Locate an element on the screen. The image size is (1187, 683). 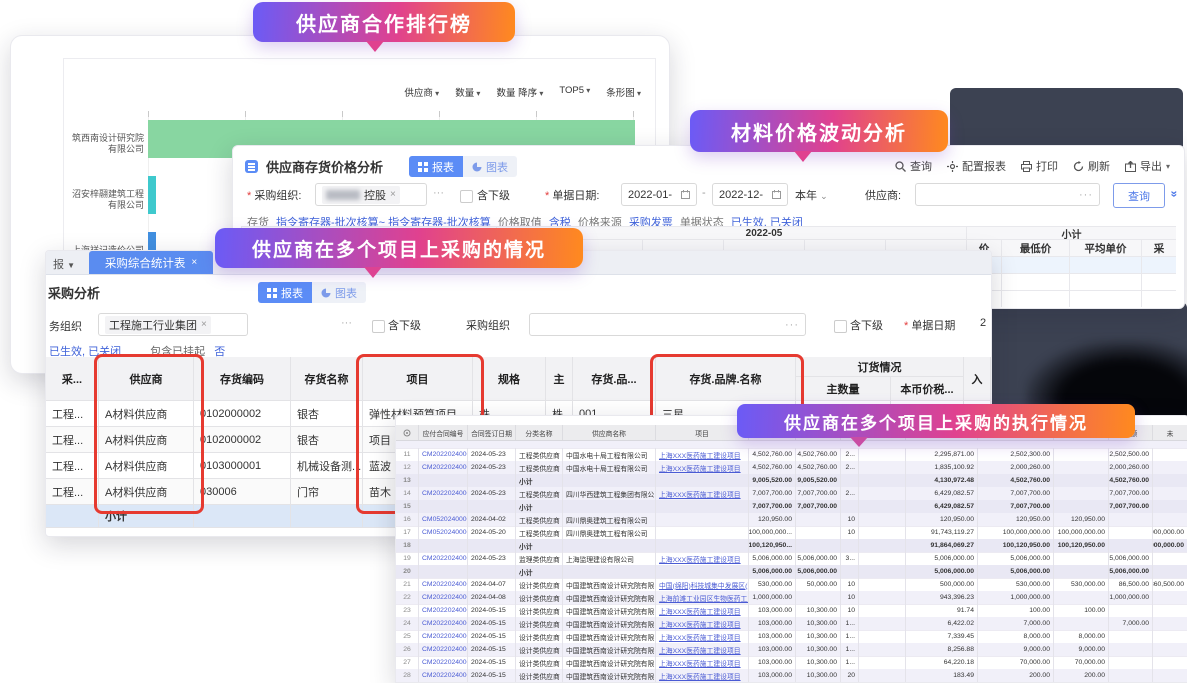
settings-icon is located at coordinates (407, 433).